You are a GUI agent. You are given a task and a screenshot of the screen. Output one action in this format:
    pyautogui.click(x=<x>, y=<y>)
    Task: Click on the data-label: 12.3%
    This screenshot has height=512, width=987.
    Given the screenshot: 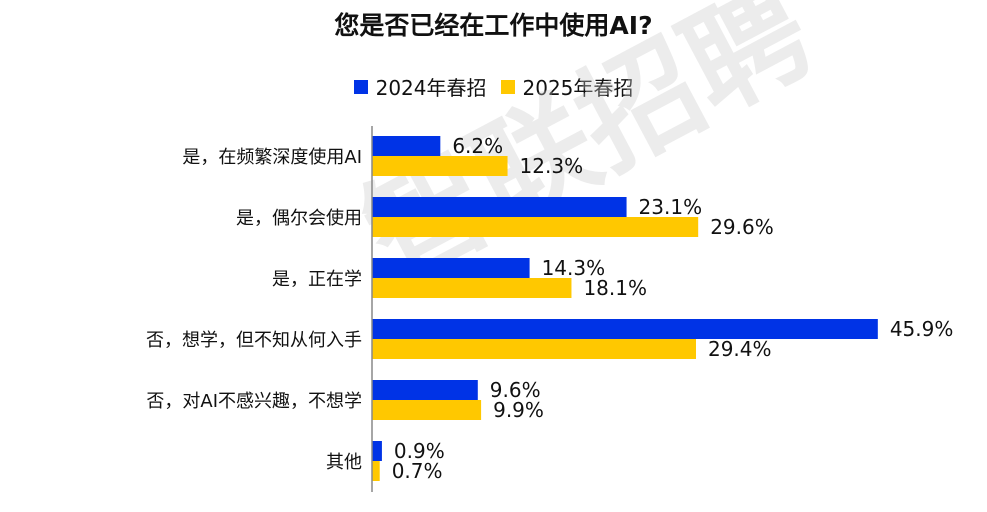 What is the action you would take?
    pyautogui.click(x=552, y=166)
    